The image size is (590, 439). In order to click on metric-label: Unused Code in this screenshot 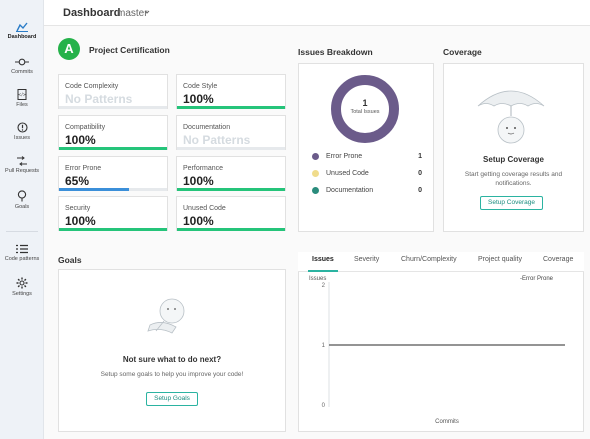, I will do `click(204, 208)`.